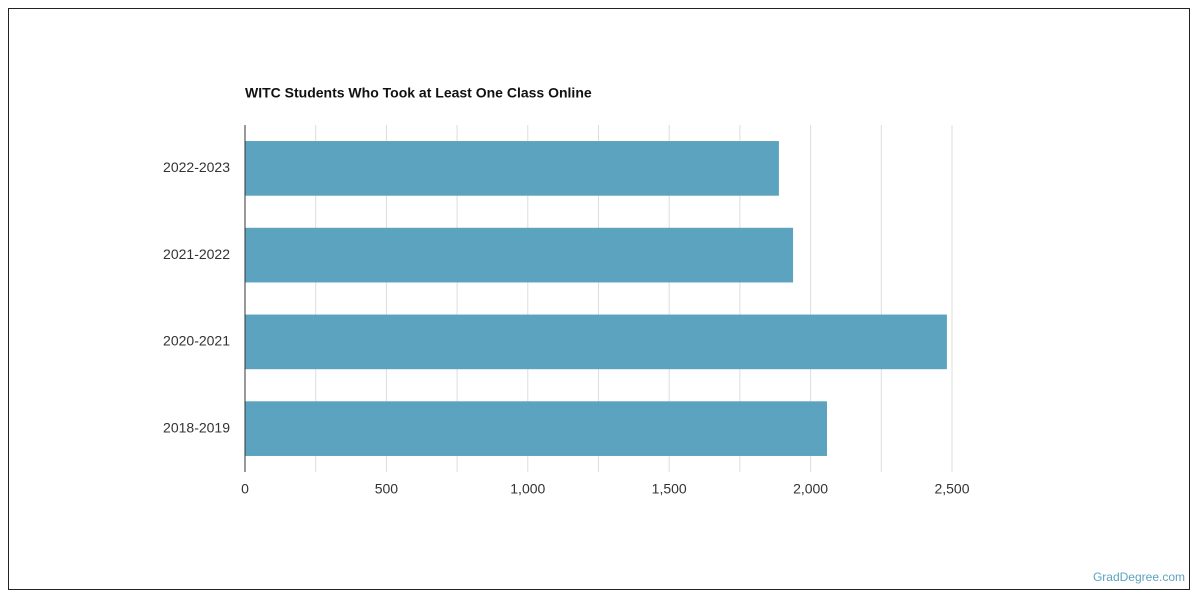 This screenshot has width=1200, height=600. What do you see at coordinates (527, 489) in the screenshot?
I see `x-tick-label: 1,000` at bounding box center [527, 489].